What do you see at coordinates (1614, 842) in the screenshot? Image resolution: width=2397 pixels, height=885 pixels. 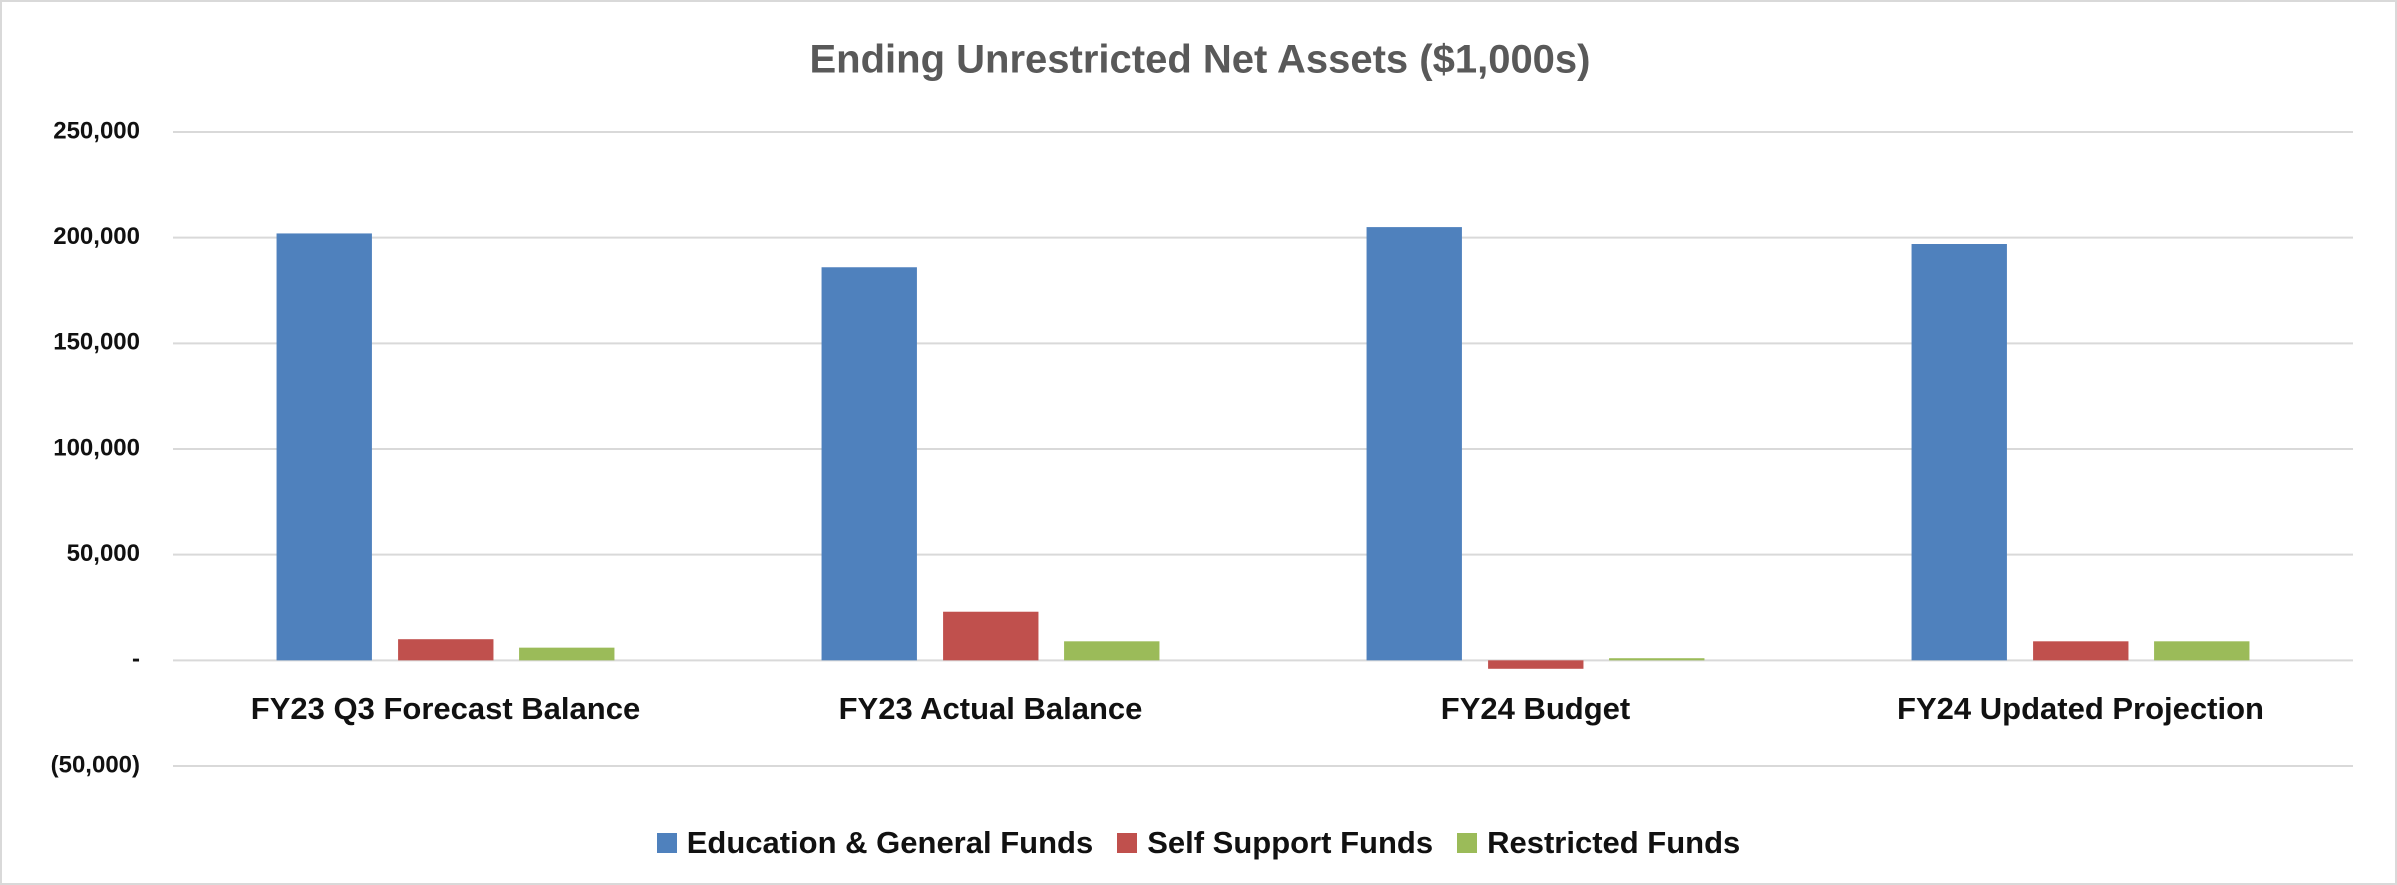 I see `legend-label: Restricted Funds` at bounding box center [1614, 842].